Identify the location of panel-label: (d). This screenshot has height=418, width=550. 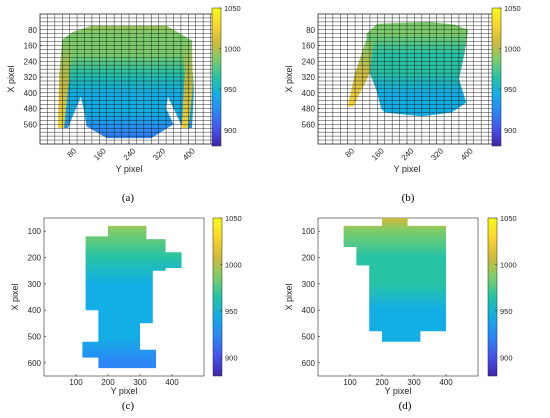
(405, 406).